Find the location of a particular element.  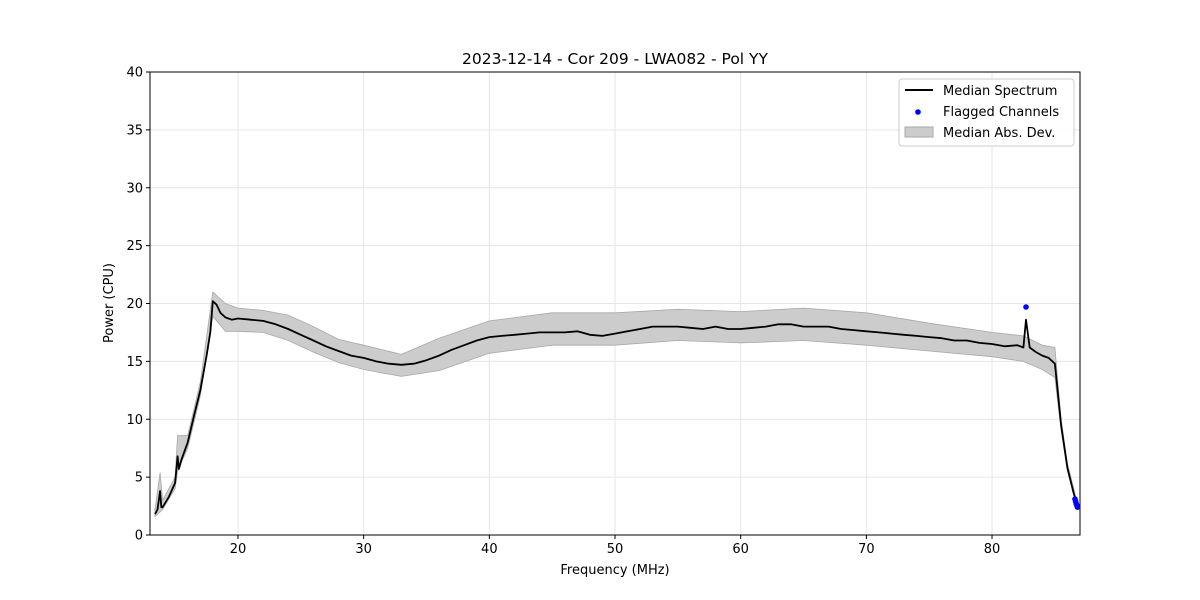

chart-title: 2023-12-14 - Cor 209 - LWA082 - Pol YY is located at coordinates (615, 59).